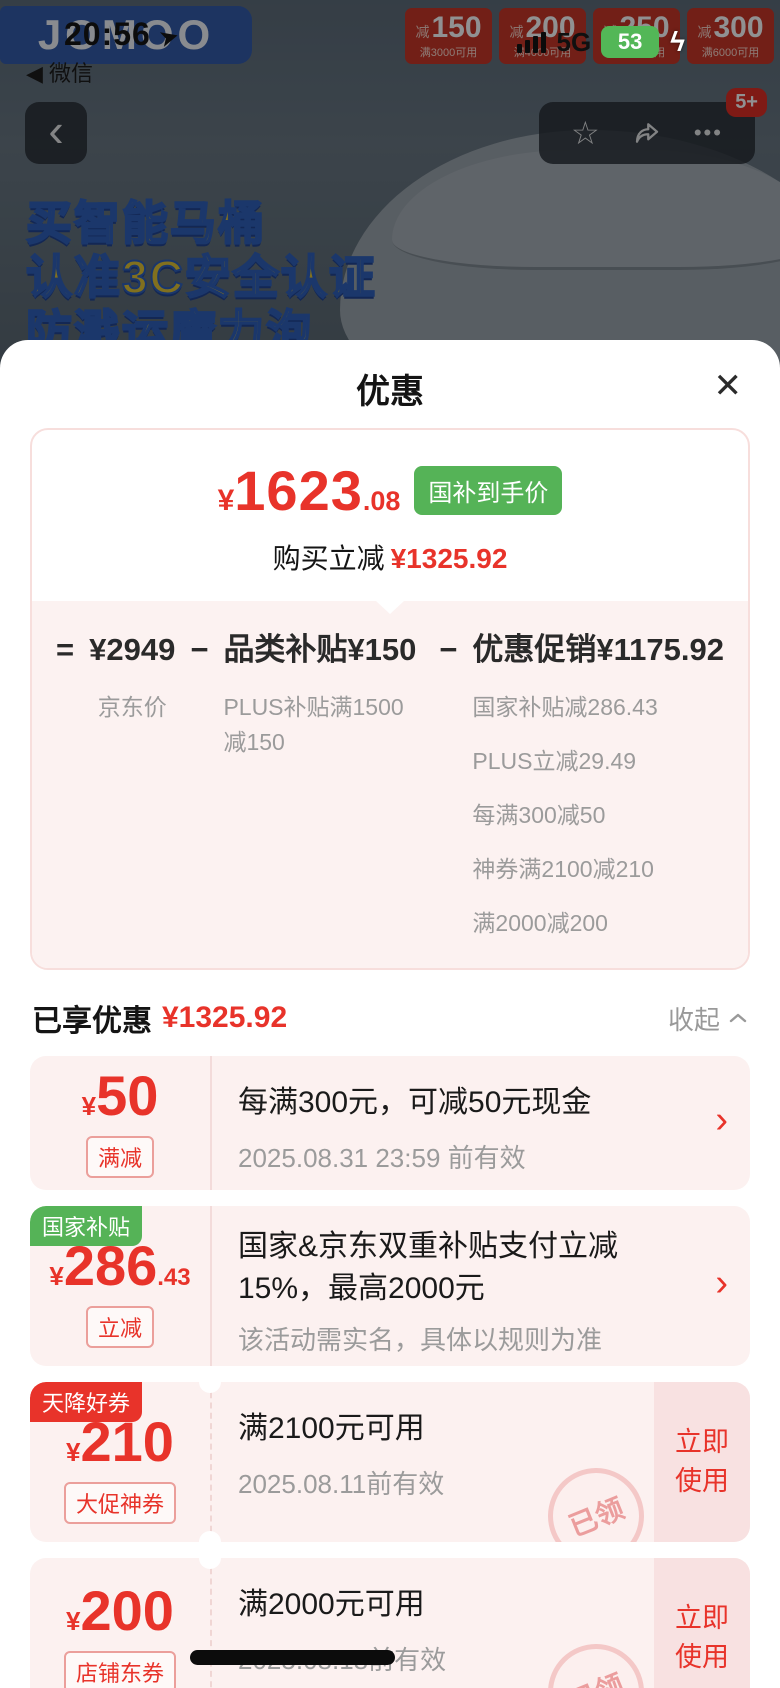 The width and height of the screenshot is (780, 1688). I want to click on coupon-title: 满2000元可用, so click(331, 1605).